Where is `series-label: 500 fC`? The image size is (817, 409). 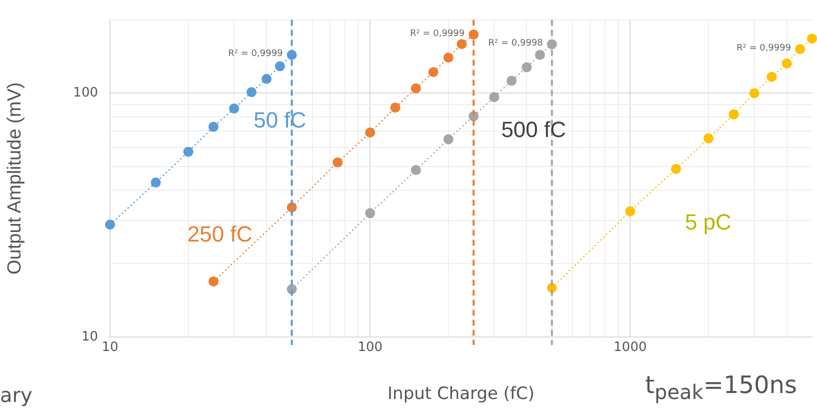
series-label: 500 fC is located at coordinates (533, 129).